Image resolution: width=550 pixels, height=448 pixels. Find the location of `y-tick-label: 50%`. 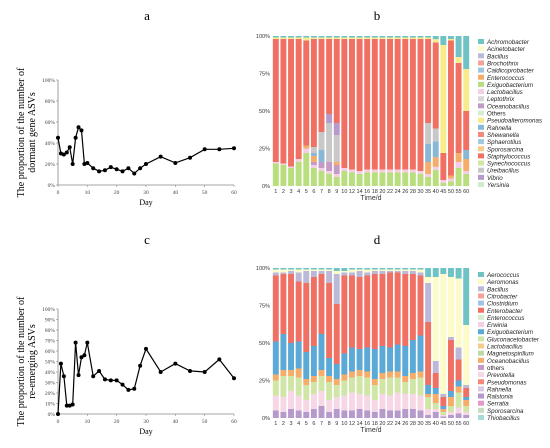

y-tick-label: 50% is located at coordinates (264, 344).